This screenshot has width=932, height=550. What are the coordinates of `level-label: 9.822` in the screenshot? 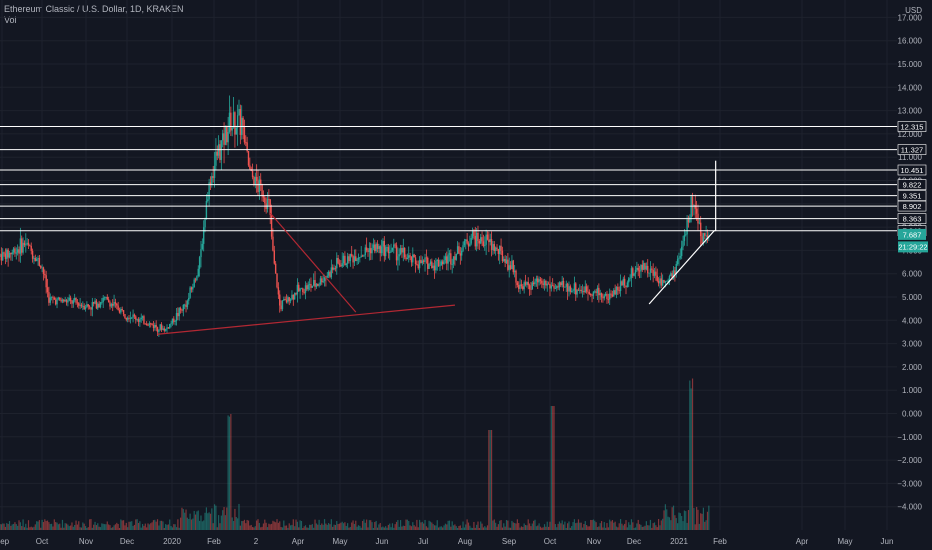 It's located at (912, 185).